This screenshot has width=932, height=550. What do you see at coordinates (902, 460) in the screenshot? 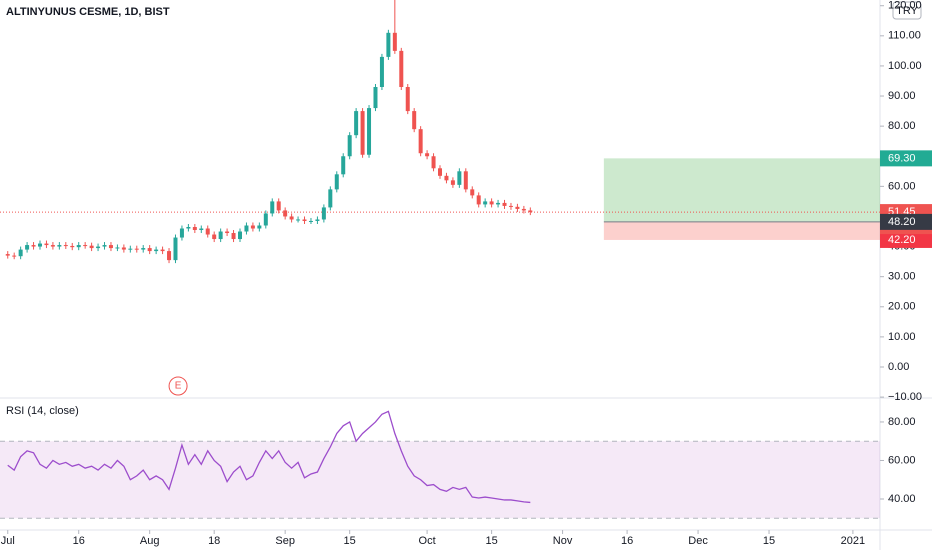
I see `y-tick-label: 60.00` at bounding box center [902, 460].